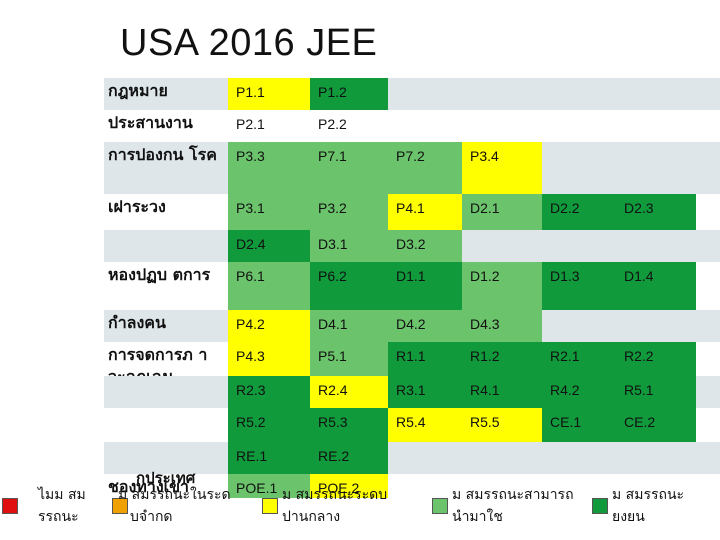 The height and width of the screenshot is (540, 720). I want to click on score-cell: RE.2, so click(349, 458).